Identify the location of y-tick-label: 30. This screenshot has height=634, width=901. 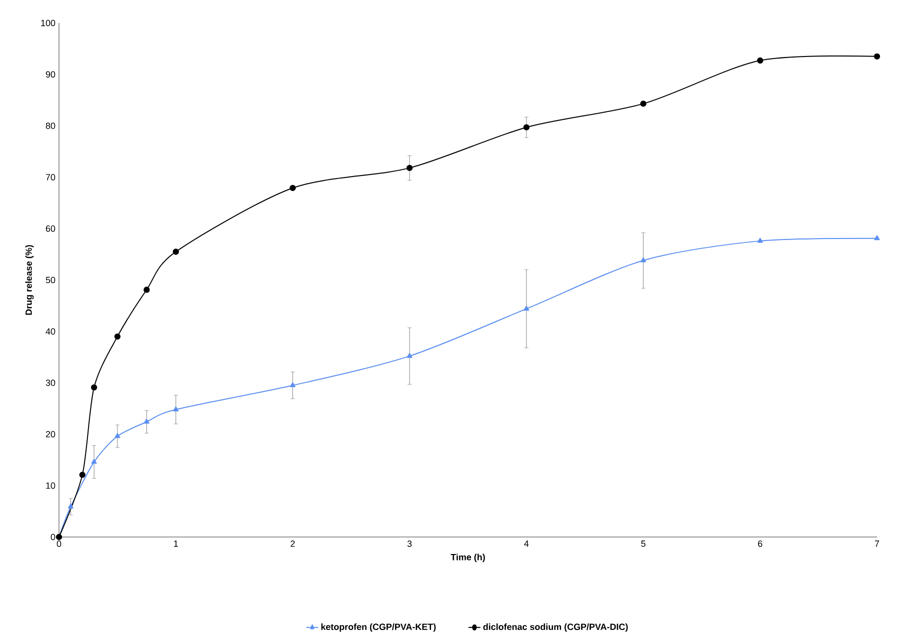
(51, 383).